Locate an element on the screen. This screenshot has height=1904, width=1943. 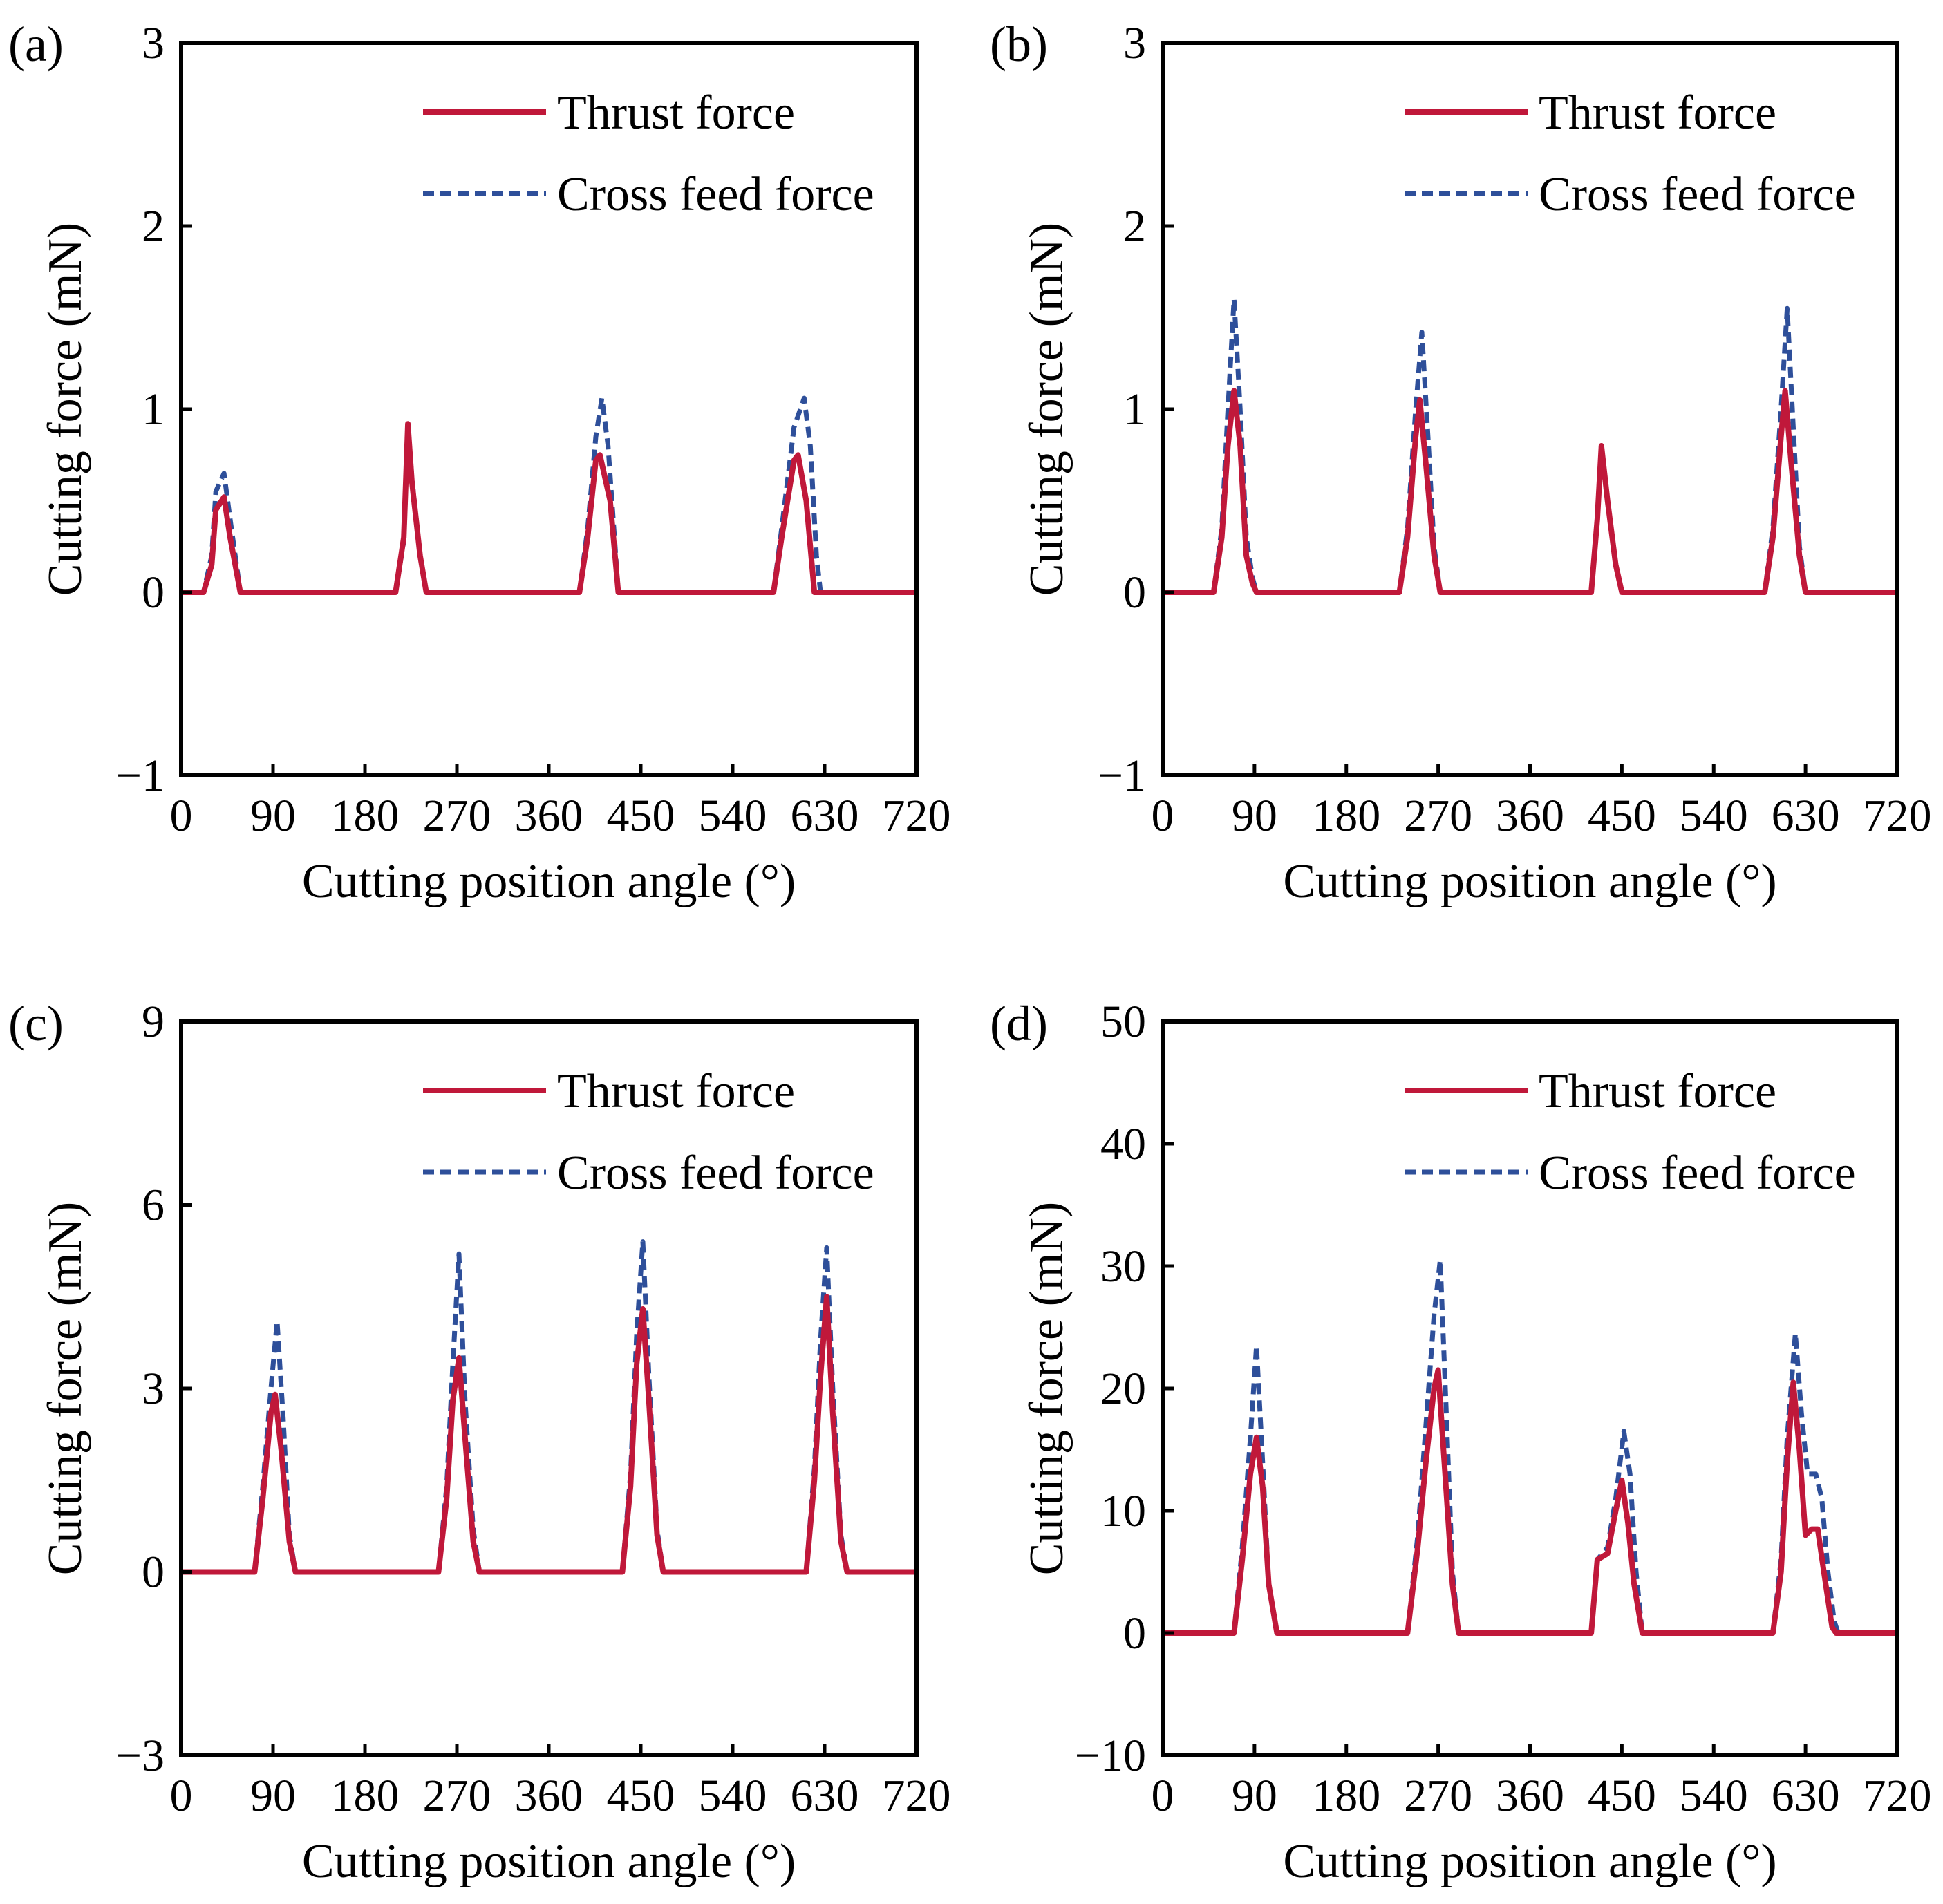
y-tick-label: 30 is located at coordinates (1123, 1266).